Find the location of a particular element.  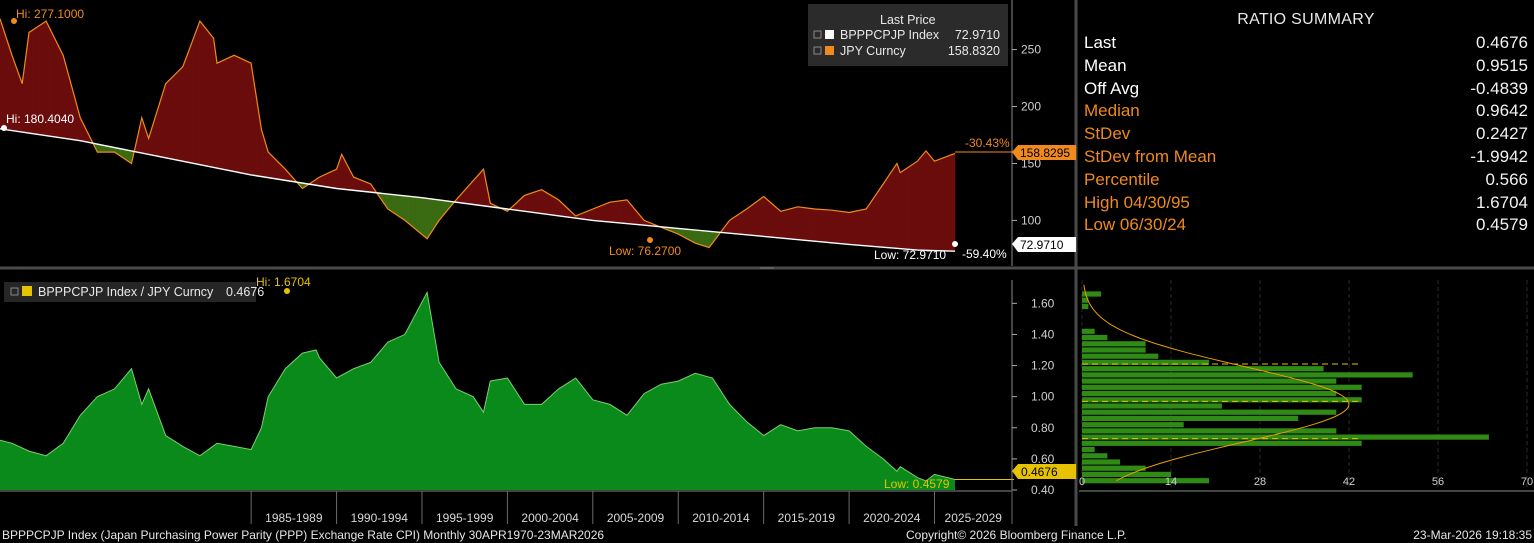

ratio-summary-label: Percentile is located at coordinates (1122, 179).